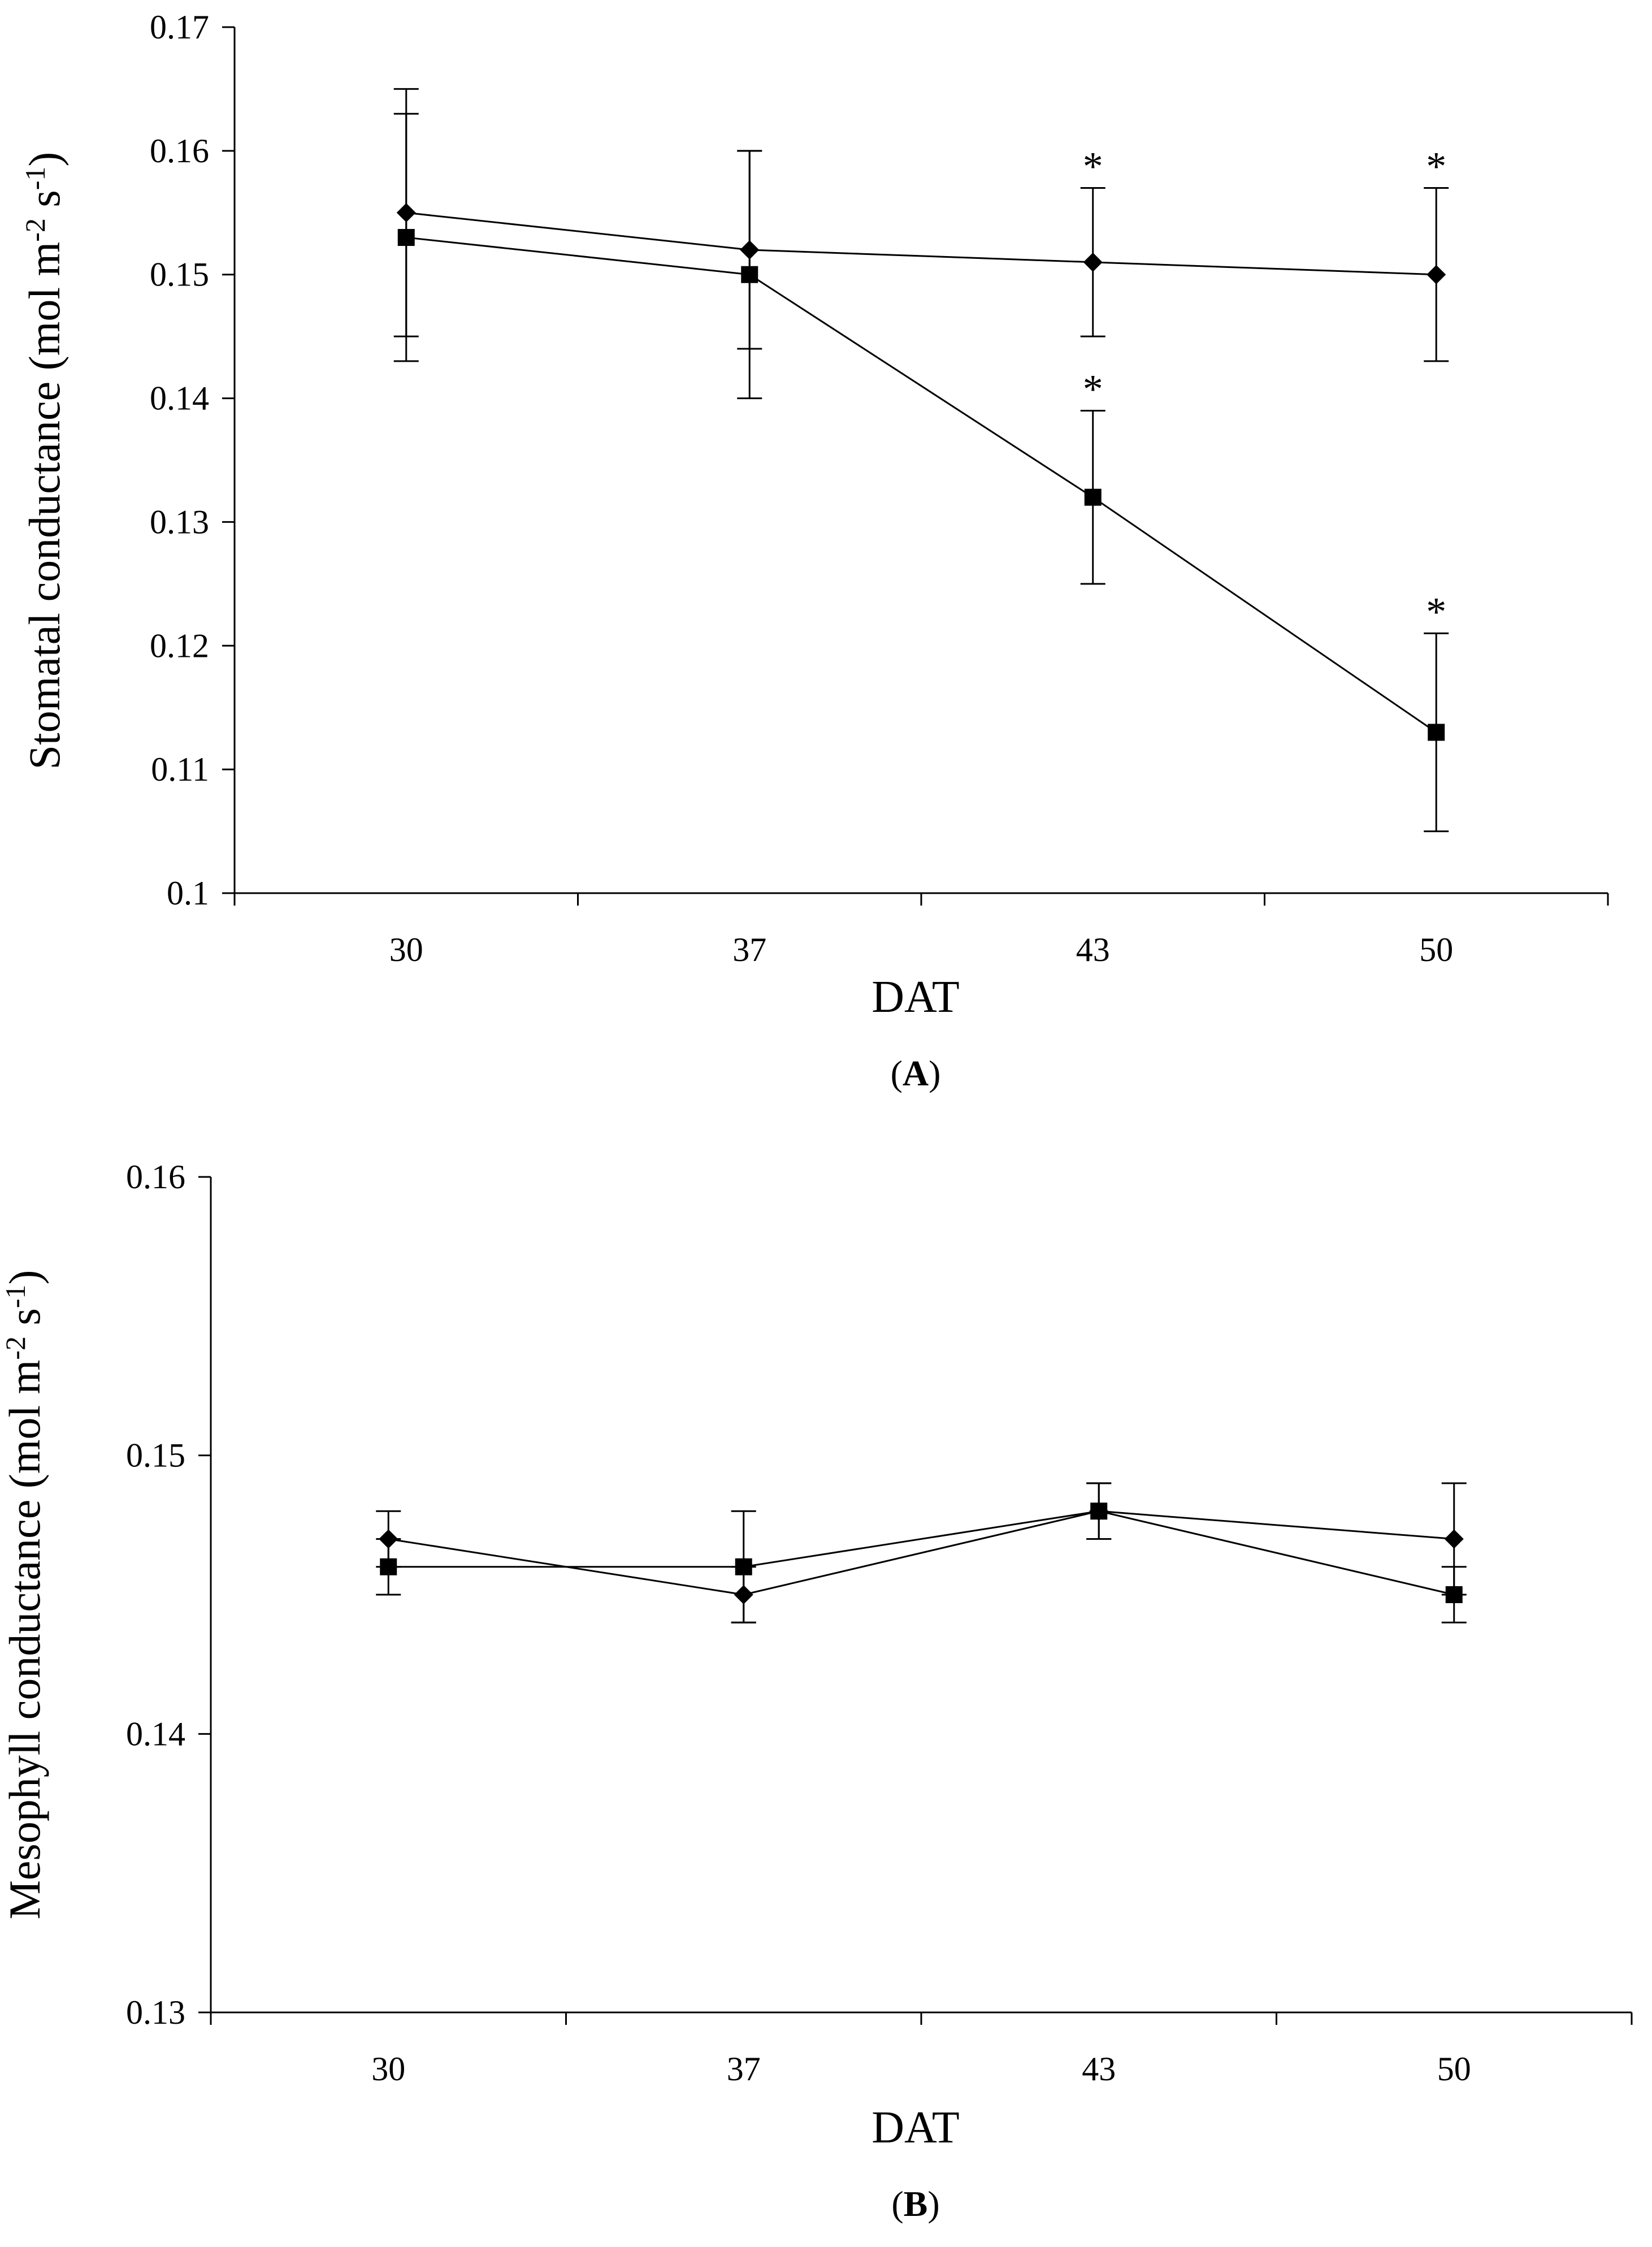 The image size is (1652, 2247). Describe the element at coordinates (188, 893) in the screenshot. I see `y-tick-label: 0.1` at that location.